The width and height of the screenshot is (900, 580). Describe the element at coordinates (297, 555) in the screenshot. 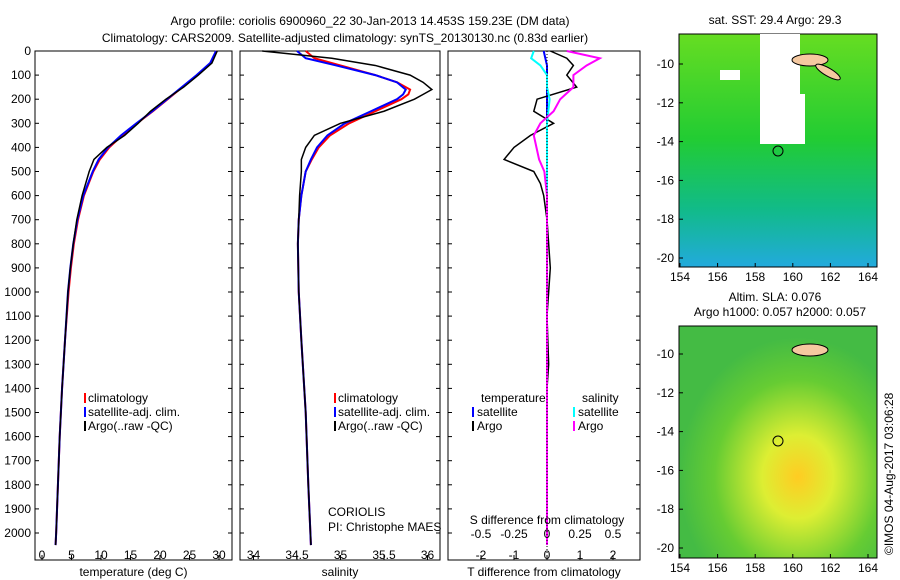

I see `x-tick-label: 34.5` at that location.